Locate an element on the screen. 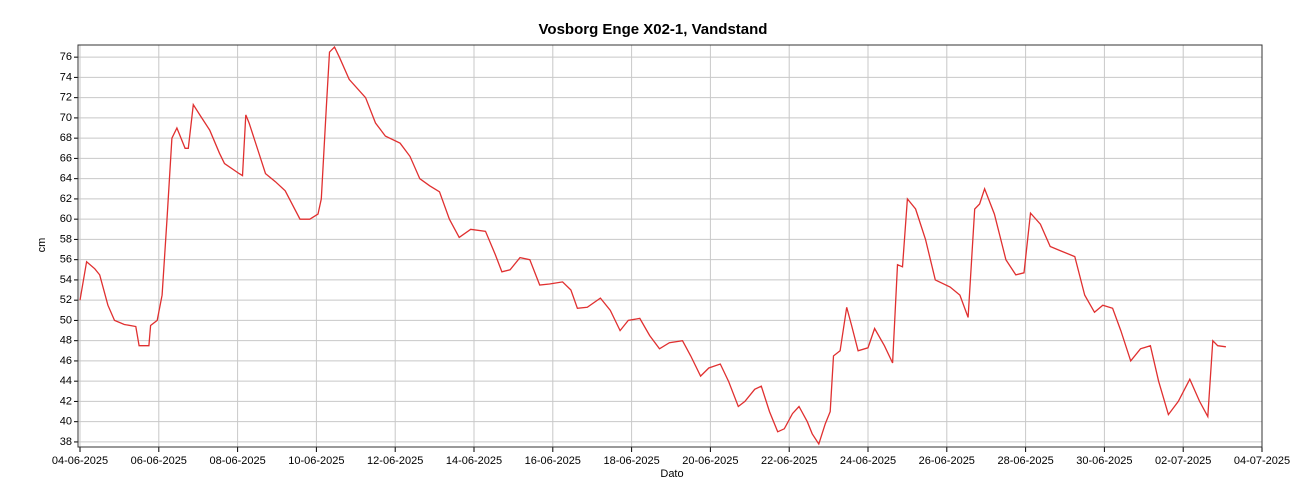  x-tick-label: 28-06-2025 is located at coordinates (1025, 461).